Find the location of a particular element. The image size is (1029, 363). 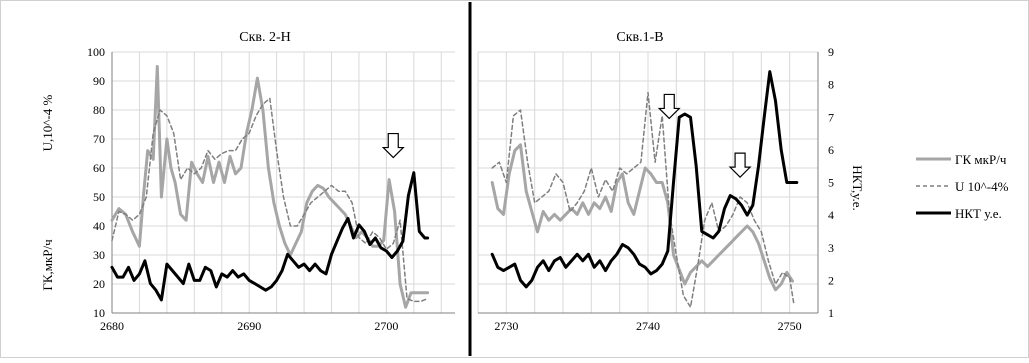

x-tick-label: 2730 is located at coordinates (506, 326).